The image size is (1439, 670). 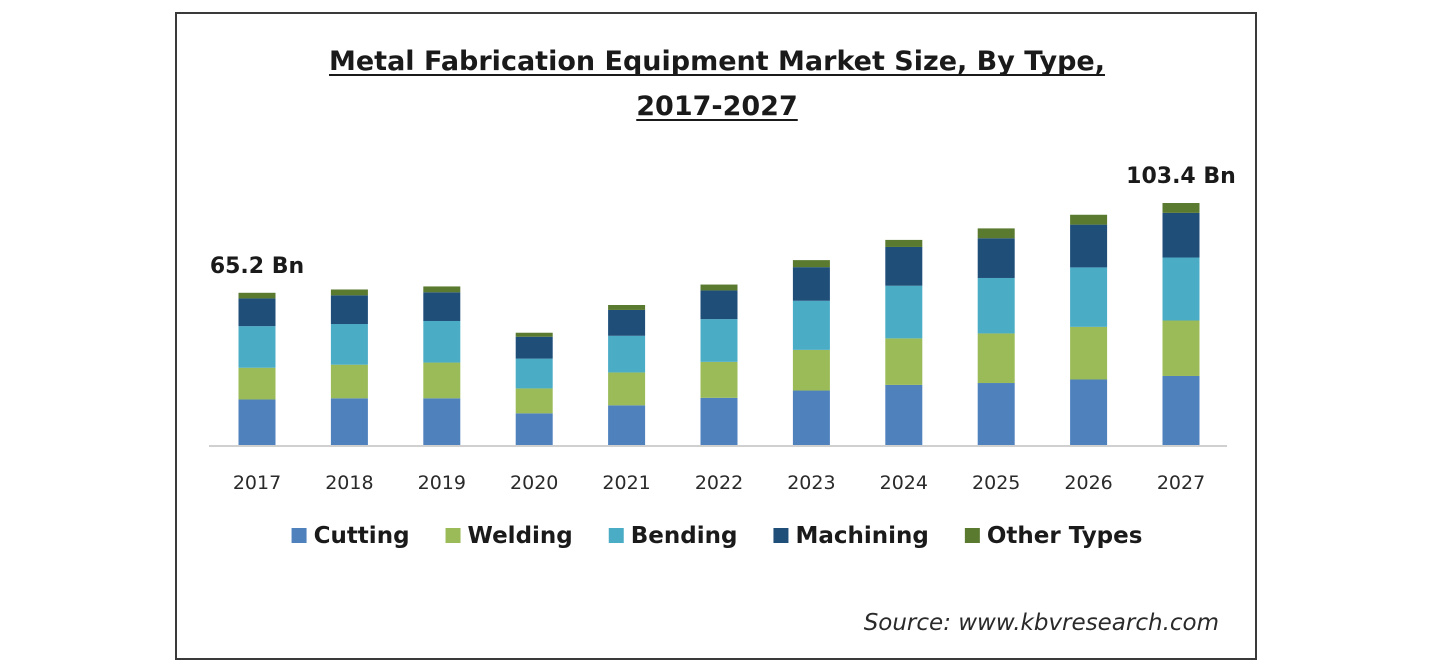 What do you see at coordinates (627, 307) in the screenshot?
I see `bar-2021-other-types` at bounding box center [627, 307].